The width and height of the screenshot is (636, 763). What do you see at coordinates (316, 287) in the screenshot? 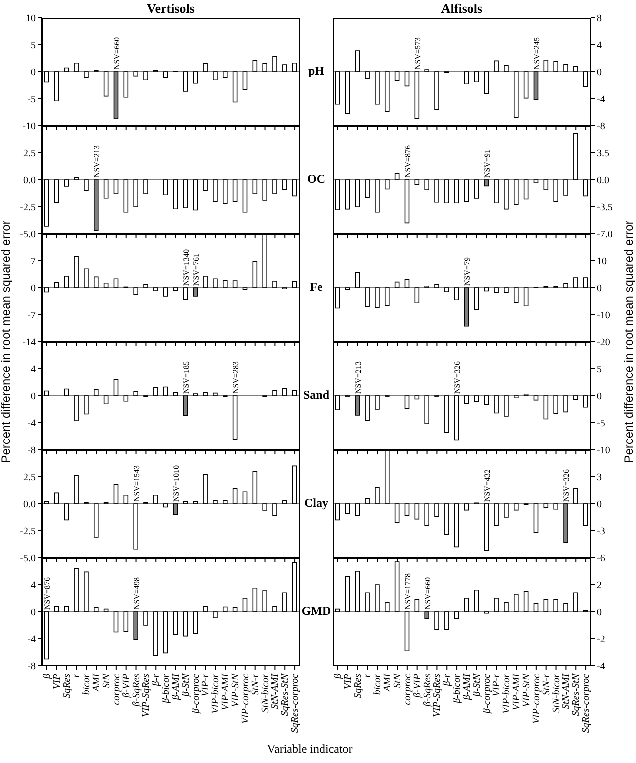
I see `text: Fe` at bounding box center [316, 287].